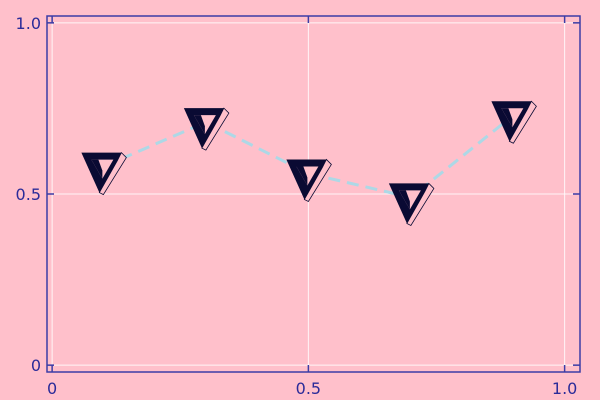  I want to click on y-tick-label: 1.0, so click(28, 23).